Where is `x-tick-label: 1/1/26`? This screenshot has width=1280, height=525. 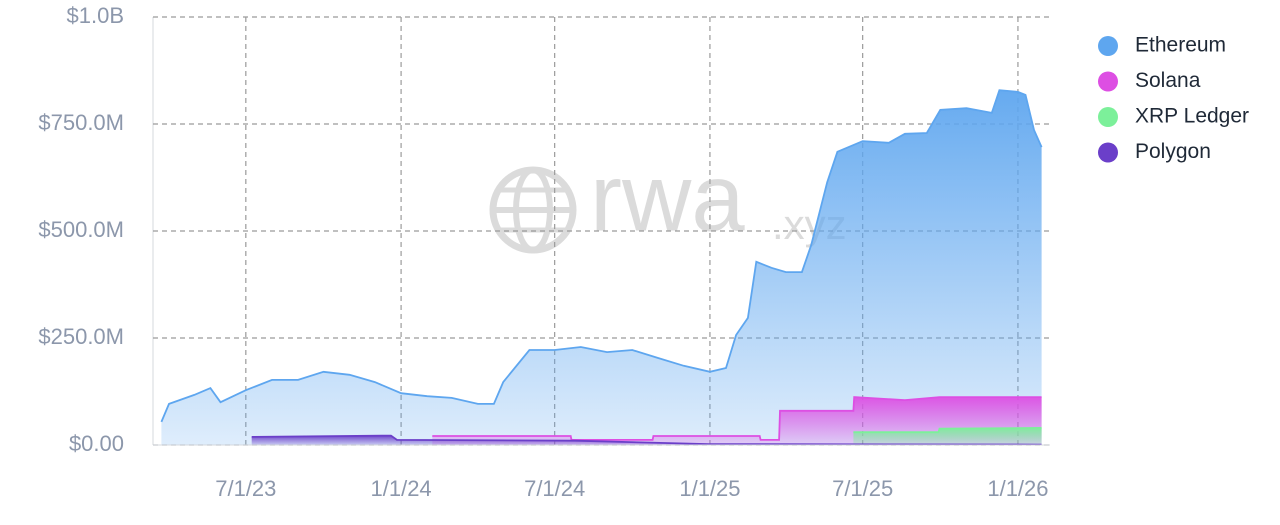
x-tick-label: 1/1/26 is located at coordinates (1017, 488).